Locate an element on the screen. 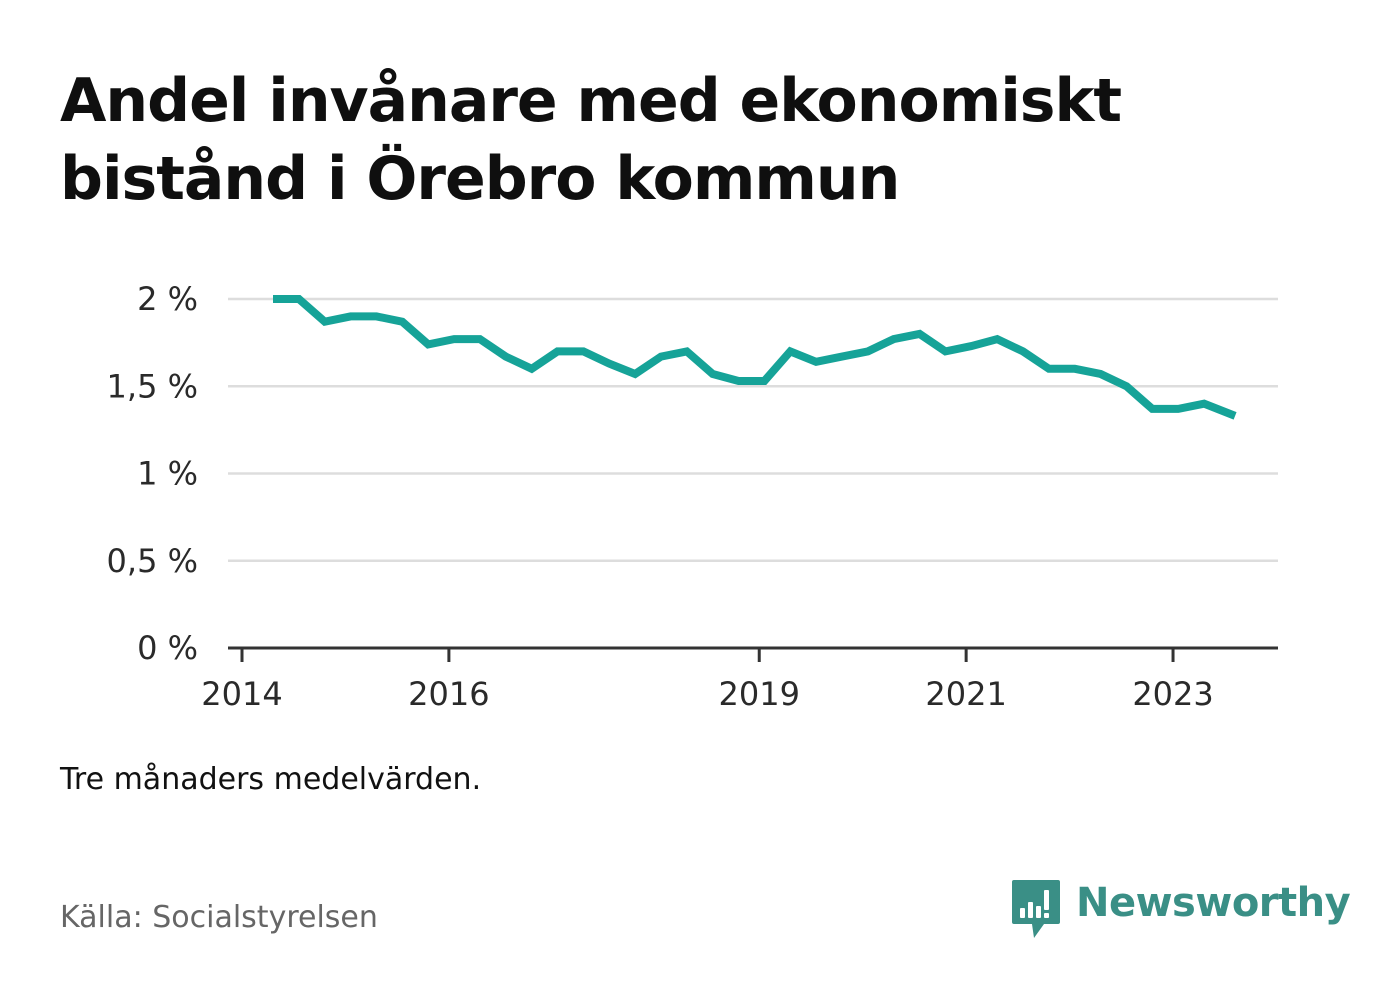 Image resolution: width=1382 pixels, height=999 pixels. y-tick-label: 1 % is located at coordinates (167, 474).